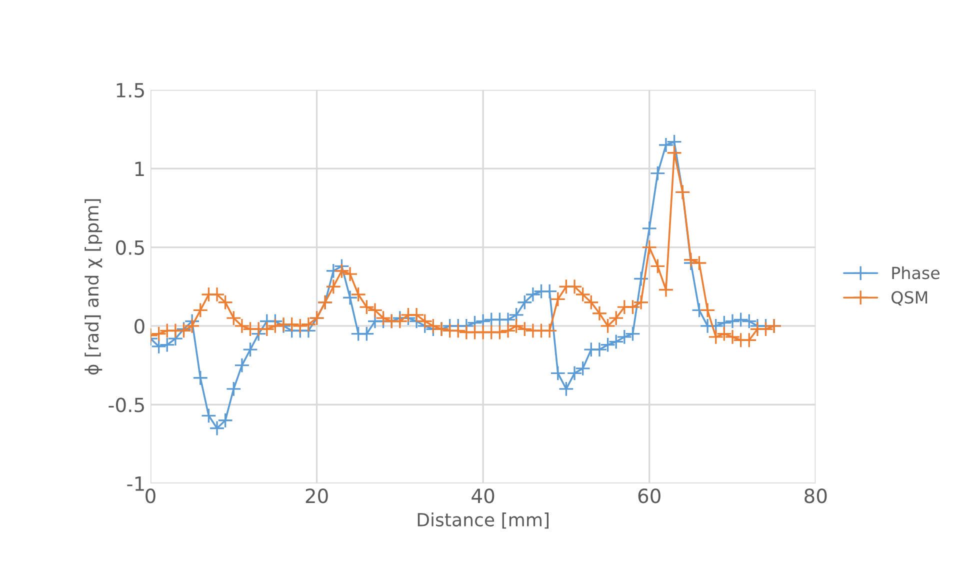 This screenshot has height=562, width=971. What do you see at coordinates (139, 326) in the screenshot?
I see `y-tick-label: 0` at bounding box center [139, 326].